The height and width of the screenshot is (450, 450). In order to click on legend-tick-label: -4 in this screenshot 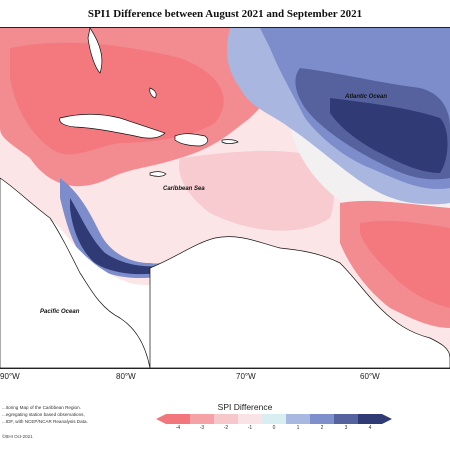, I will do `click(178, 428)`.